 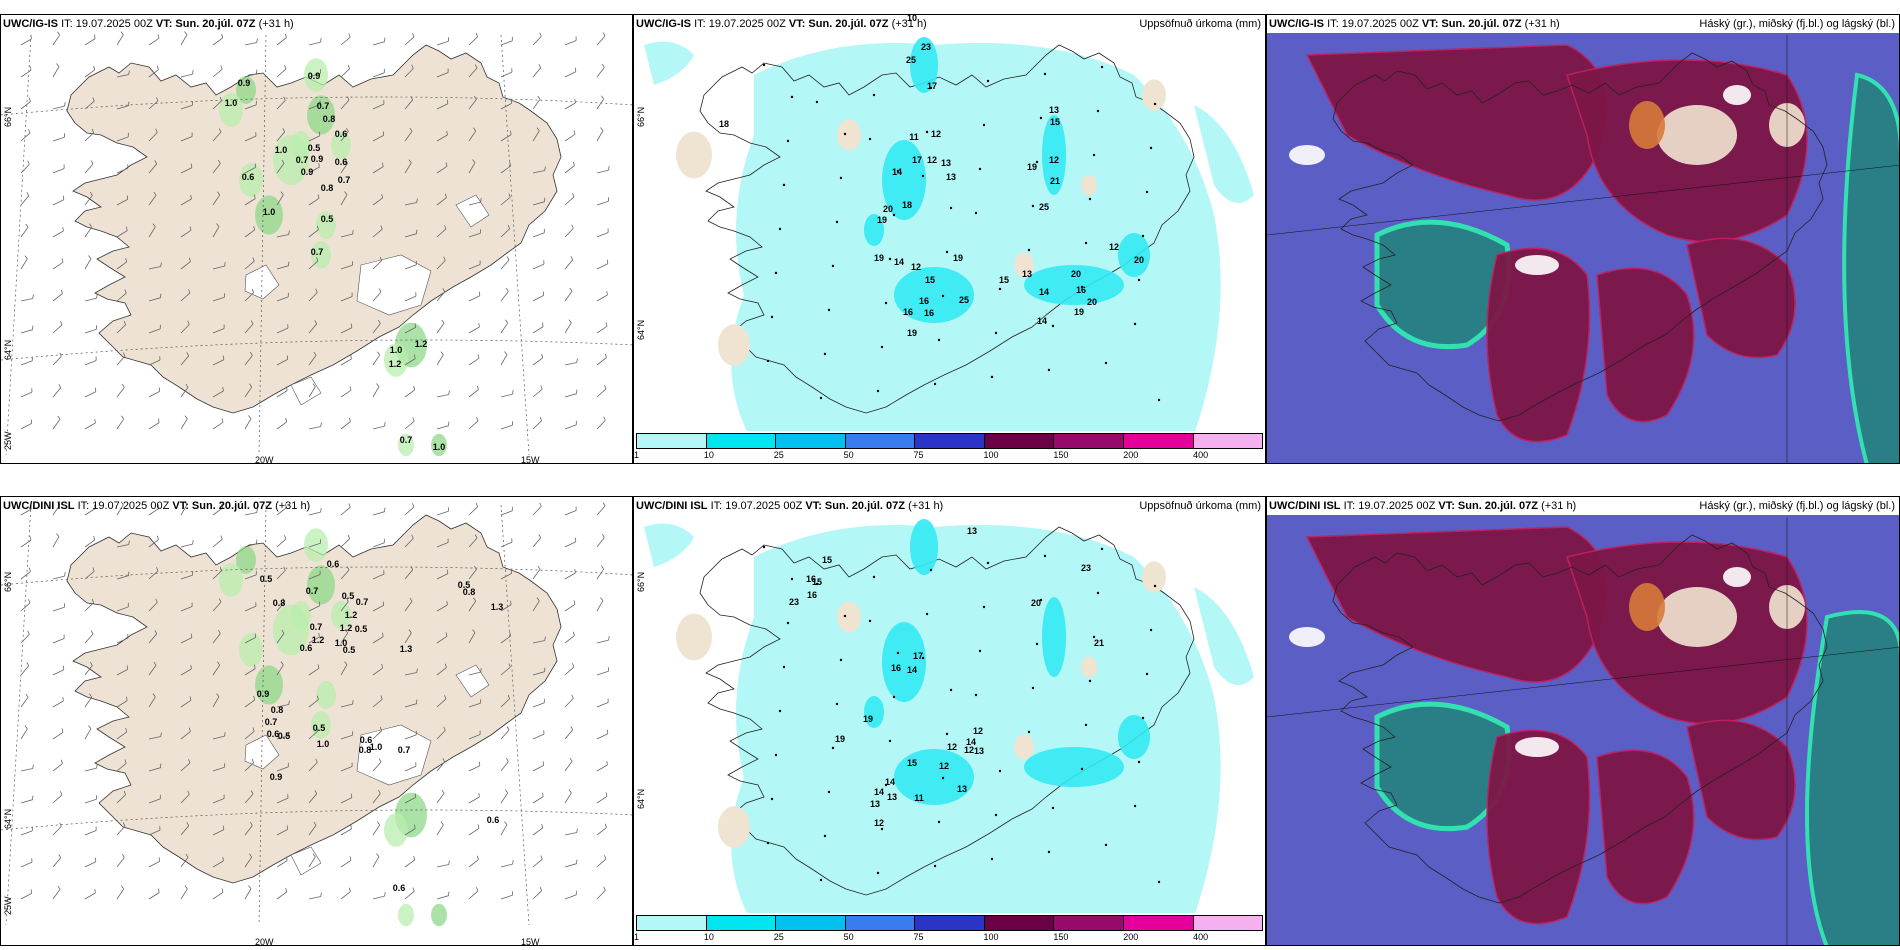 I want to click on wind-value: 1.0, so click(x=341, y=643).